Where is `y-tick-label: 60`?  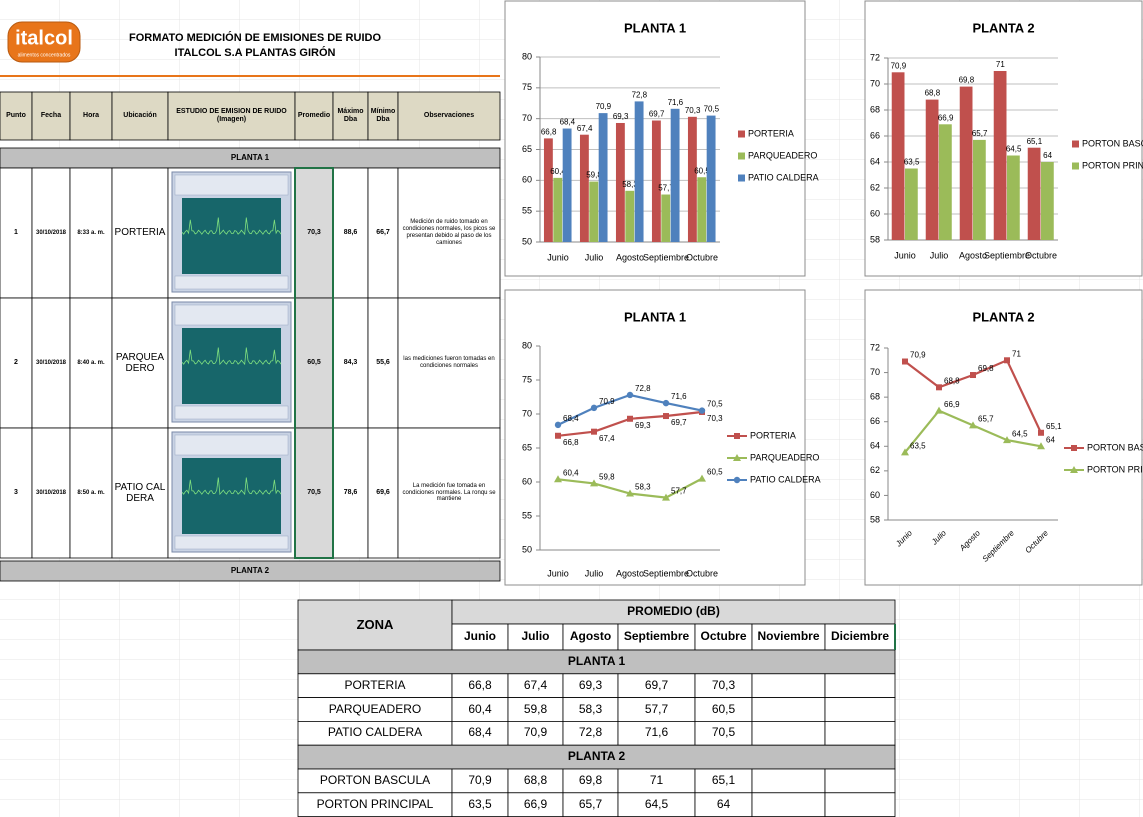
y-tick-label: 60 is located at coordinates (527, 481).